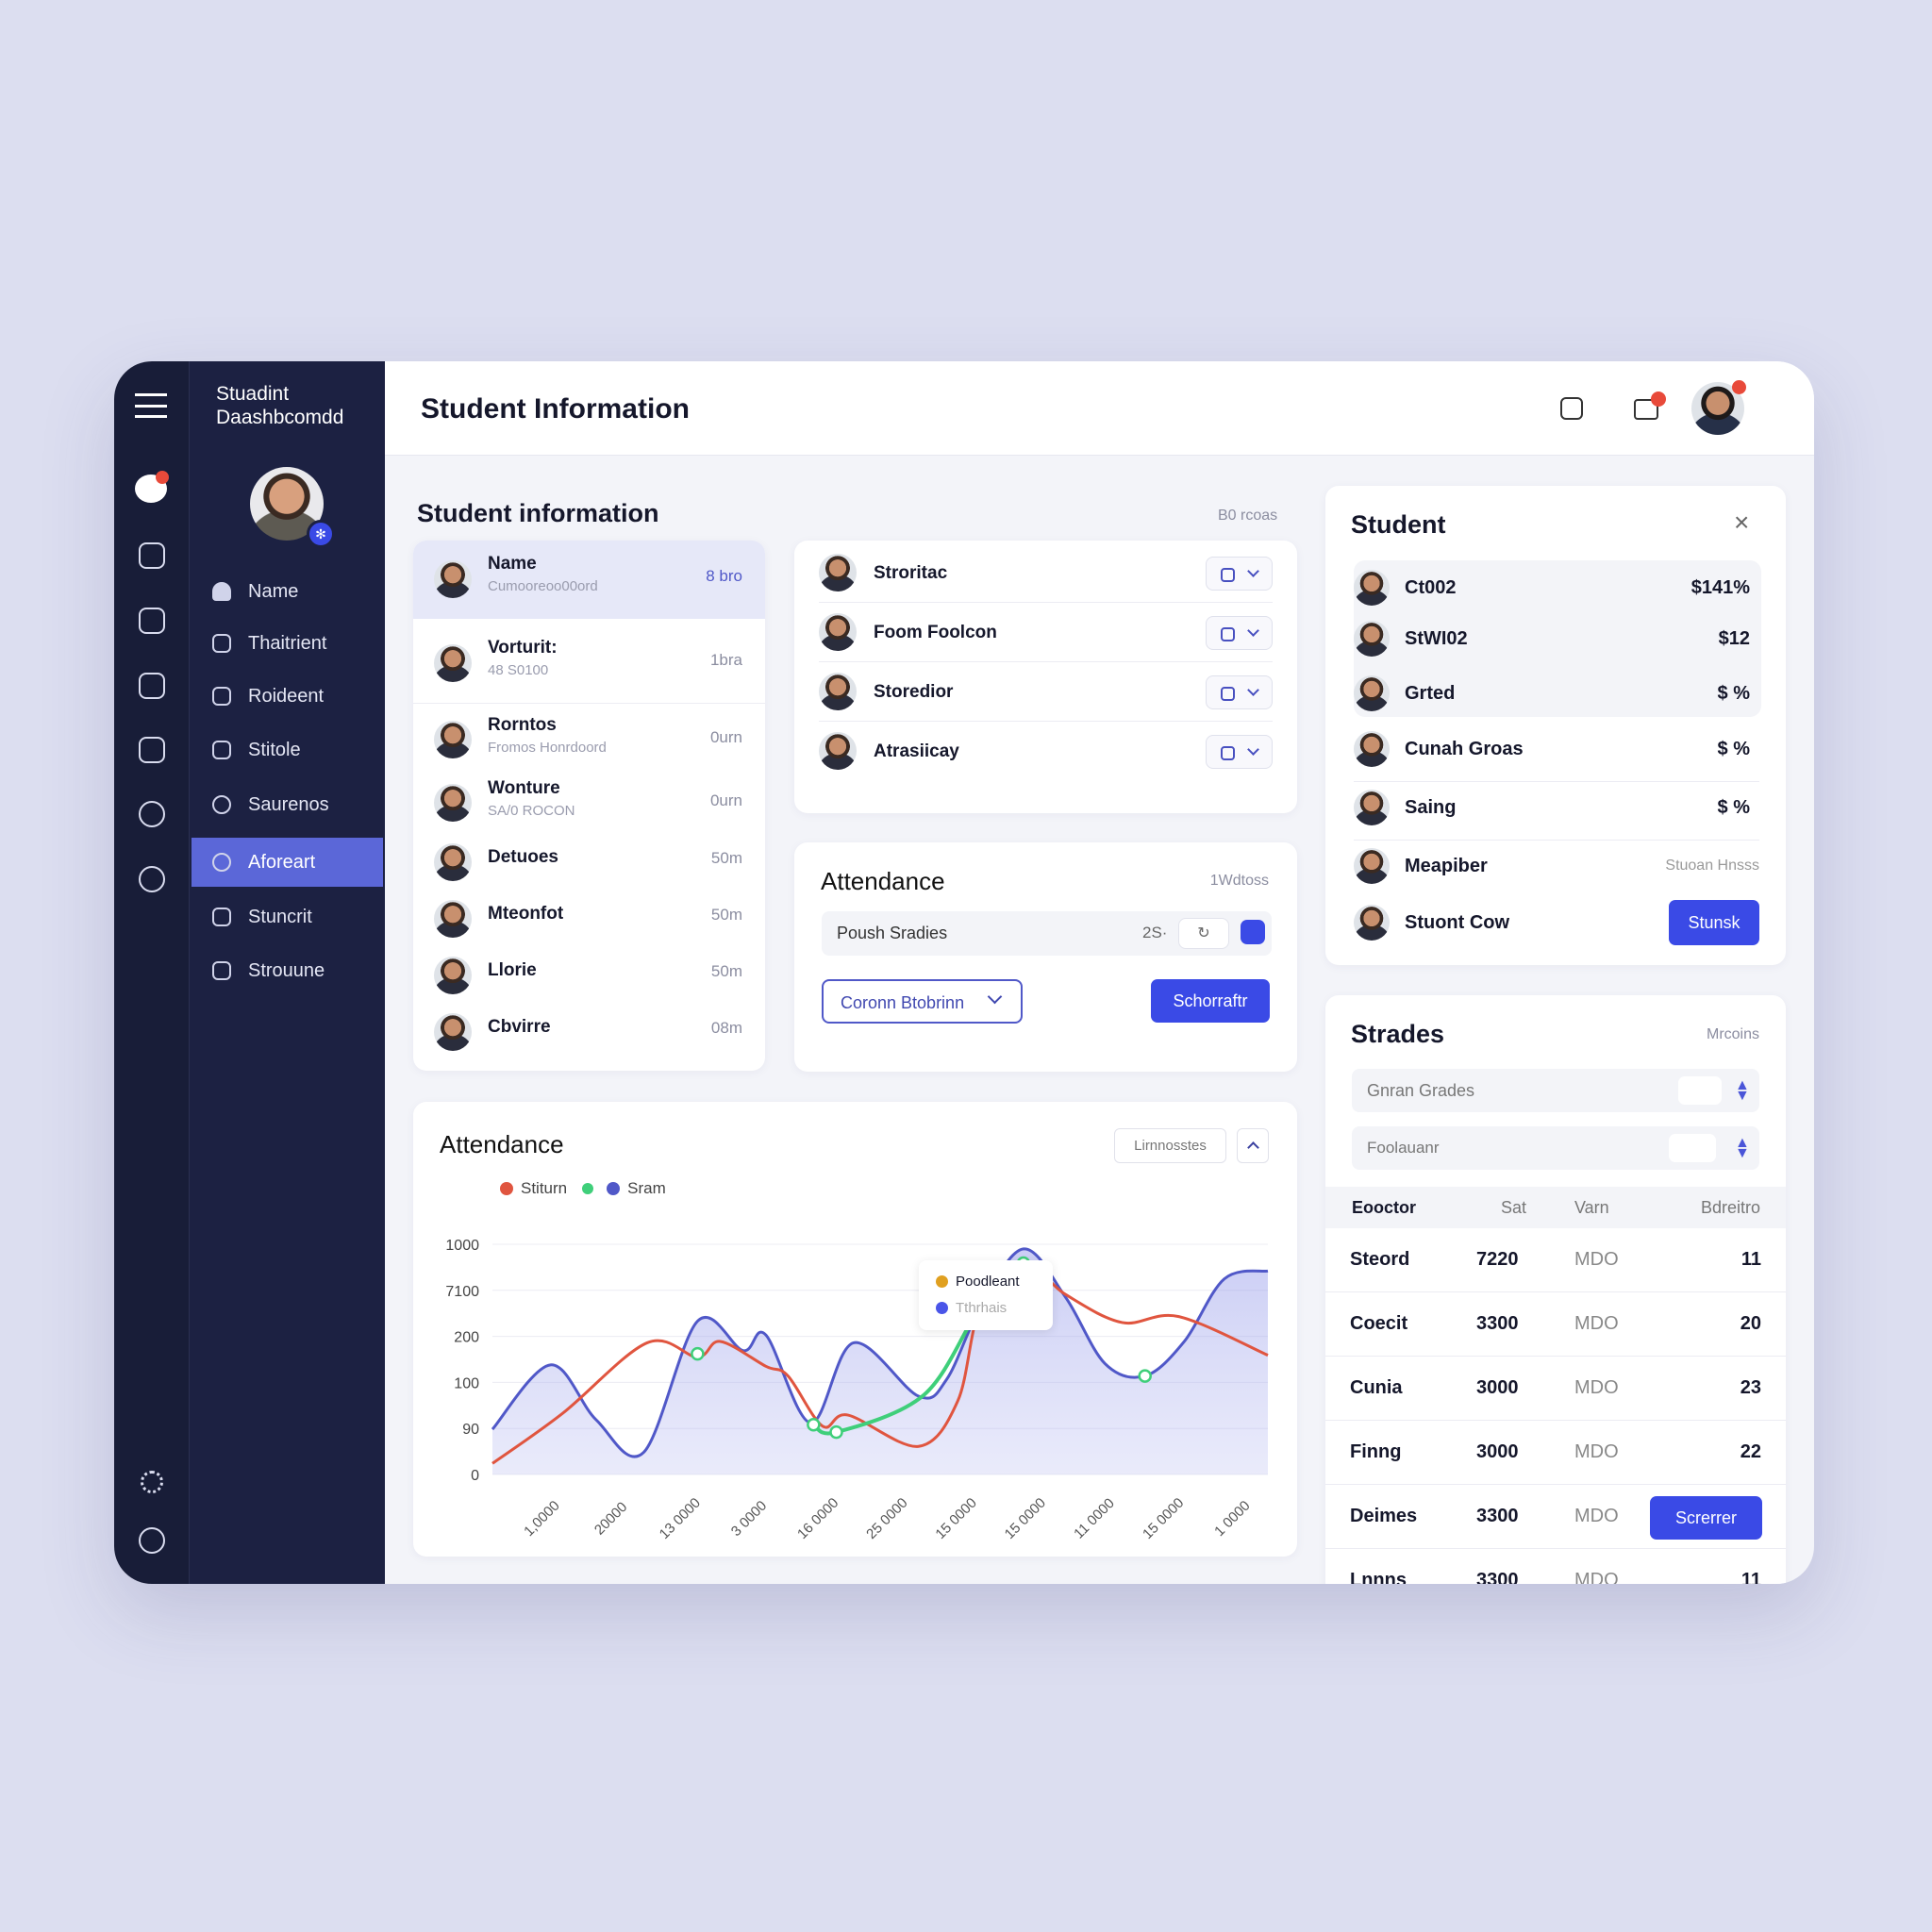 The image size is (1932, 1932). What do you see at coordinates (916, 751) in the screenshot?
I see `student-name: Atrasiicay` at bounding box center [916, 751].